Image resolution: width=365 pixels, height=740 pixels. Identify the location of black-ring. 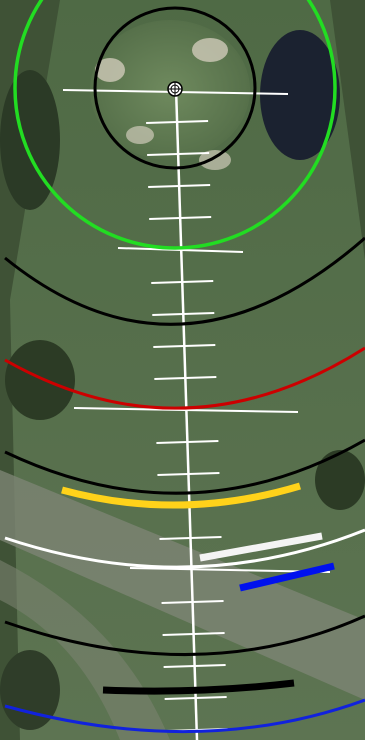
(175, 88).